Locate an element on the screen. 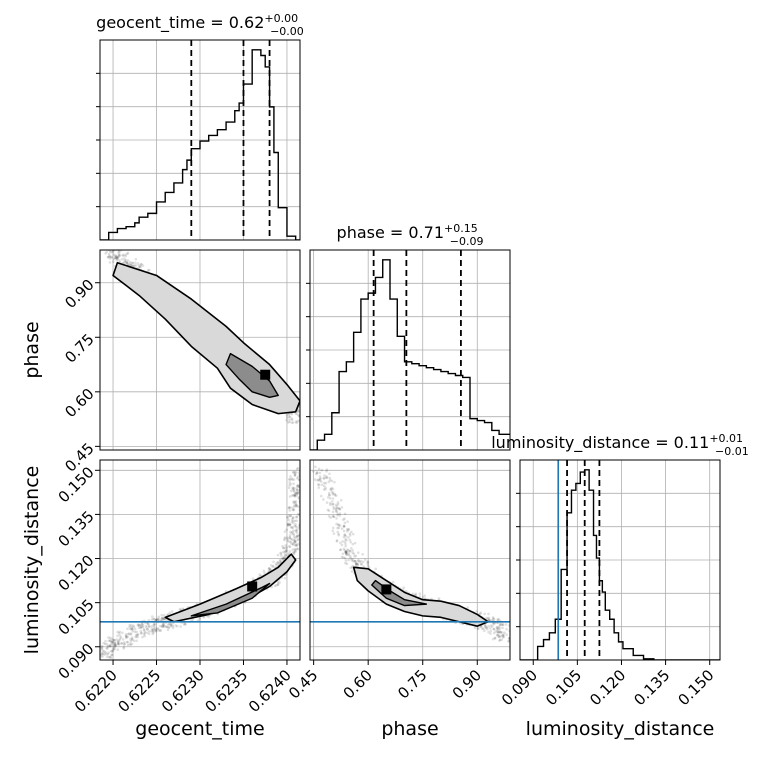 Image resolution: width=760 pixels, height=760 pixels. y-tick-label: 0.135 is located at coordinates (76, 528).